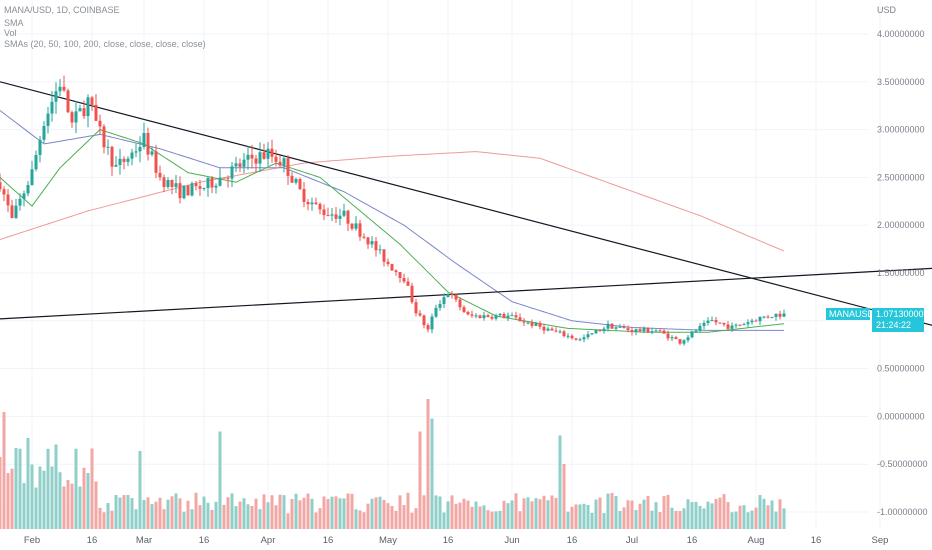 The image size is (932, 550). What do you see at coordinates (32, 540) in the screenshot?
I see `time-tick-label: Feb` at bounding box center [32, 540].